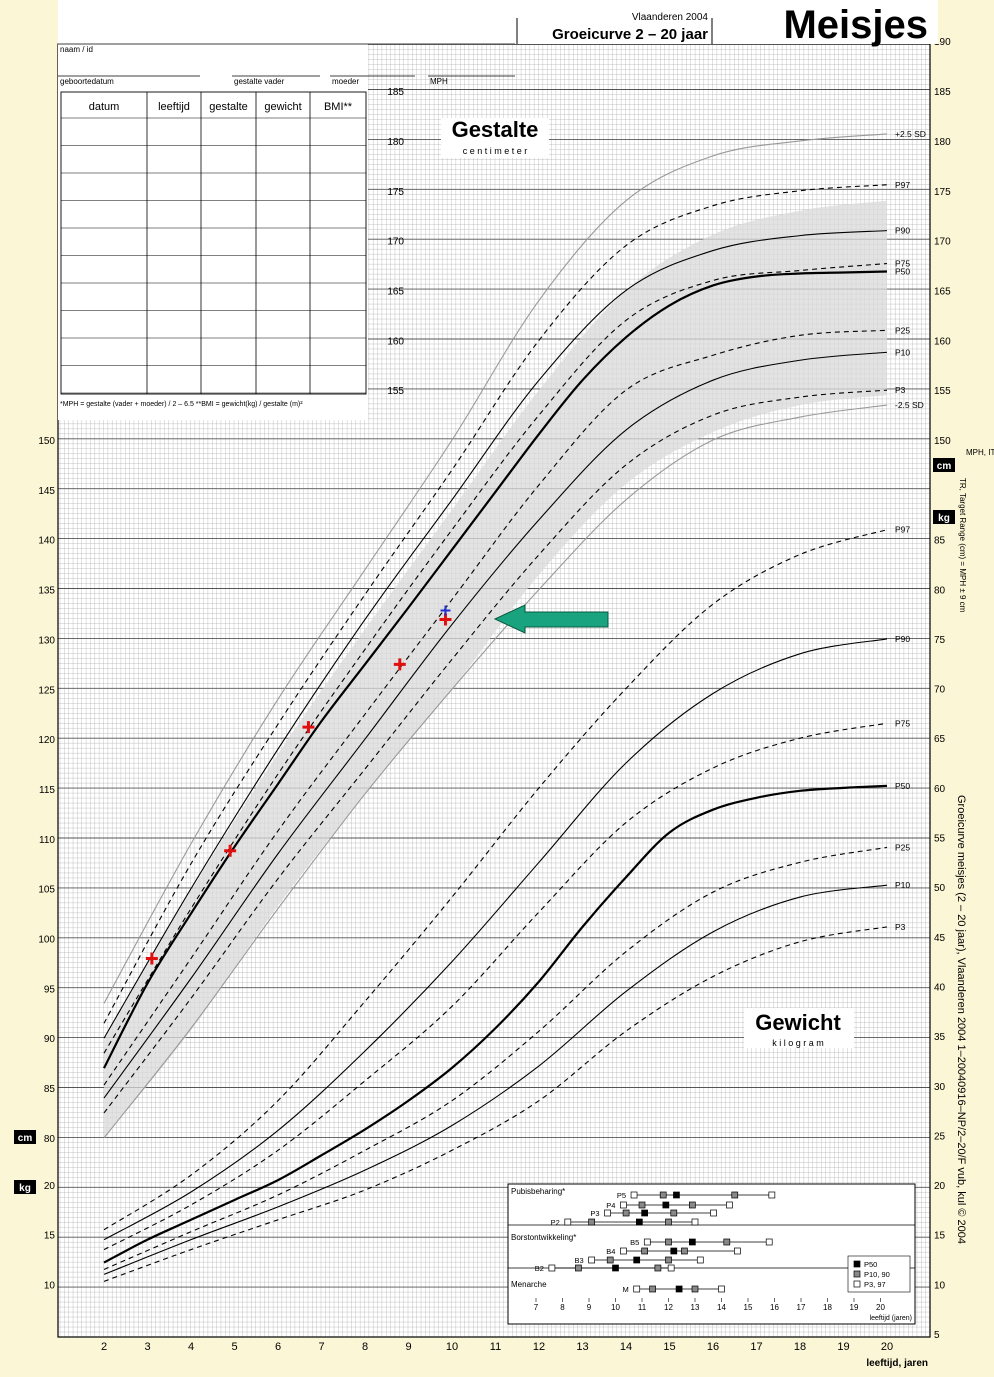  I want to click on geboortedatum-label: geboortedatum, so click(87, 81).